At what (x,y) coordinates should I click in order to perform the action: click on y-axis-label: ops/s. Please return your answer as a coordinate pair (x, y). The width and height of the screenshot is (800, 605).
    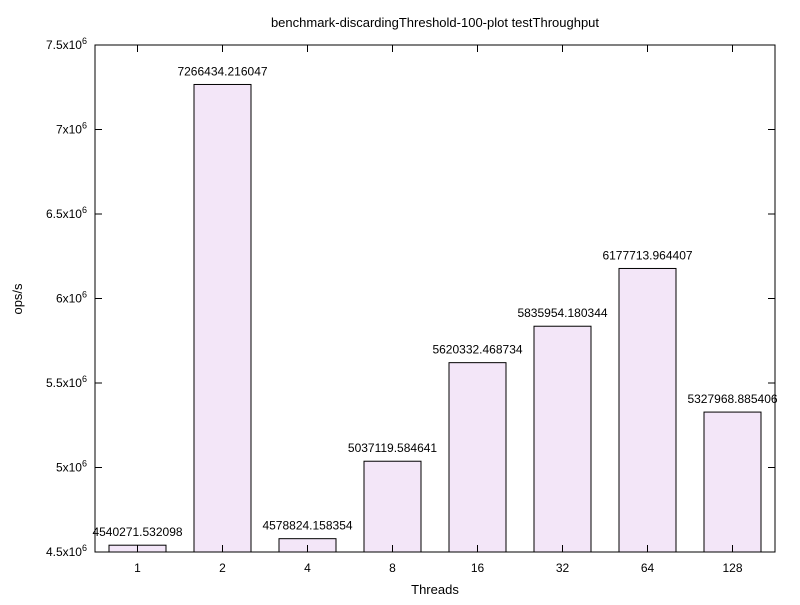
    Looking at the image, I should click on (17, 299).